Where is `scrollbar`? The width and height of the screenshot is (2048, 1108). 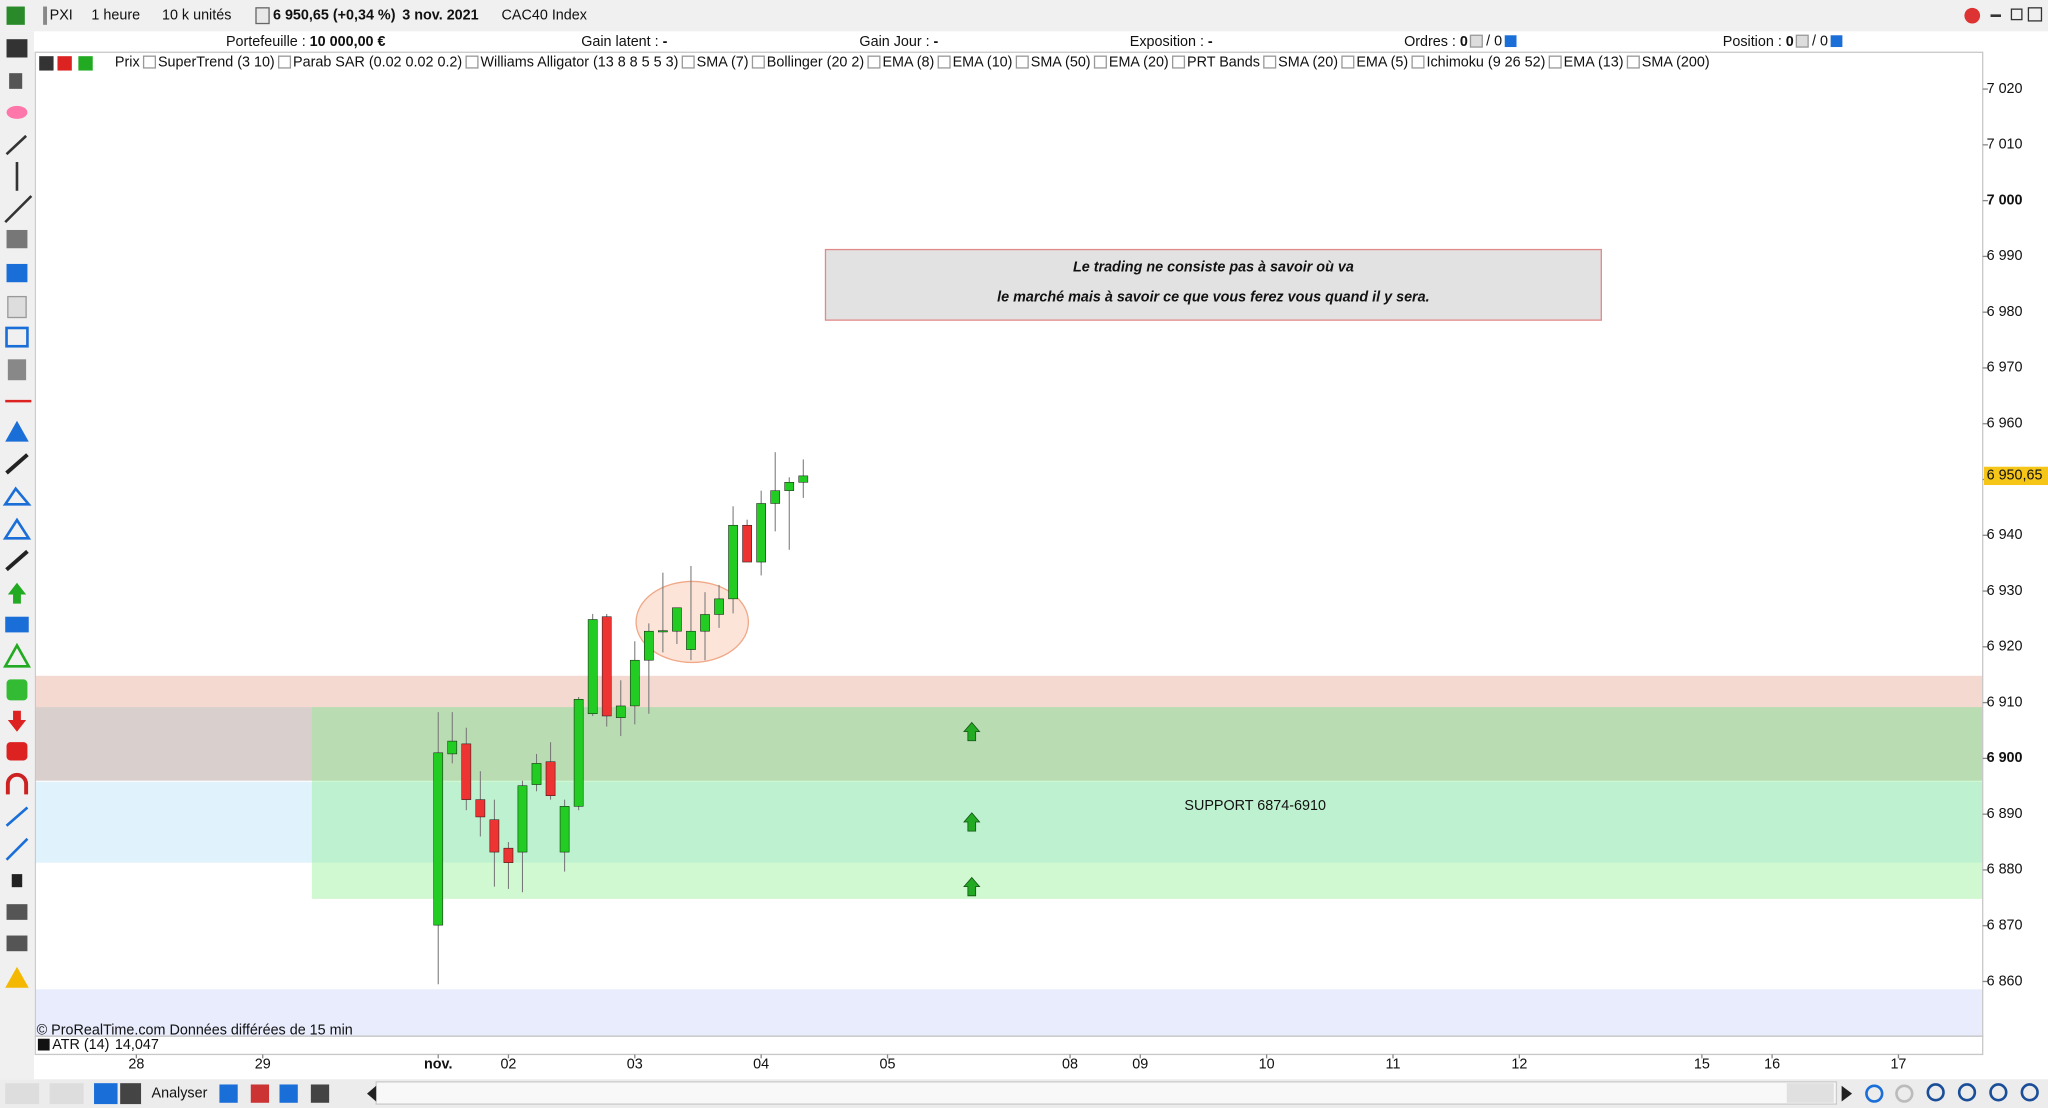
scrollbar is located at coordinates (1106, 1093).